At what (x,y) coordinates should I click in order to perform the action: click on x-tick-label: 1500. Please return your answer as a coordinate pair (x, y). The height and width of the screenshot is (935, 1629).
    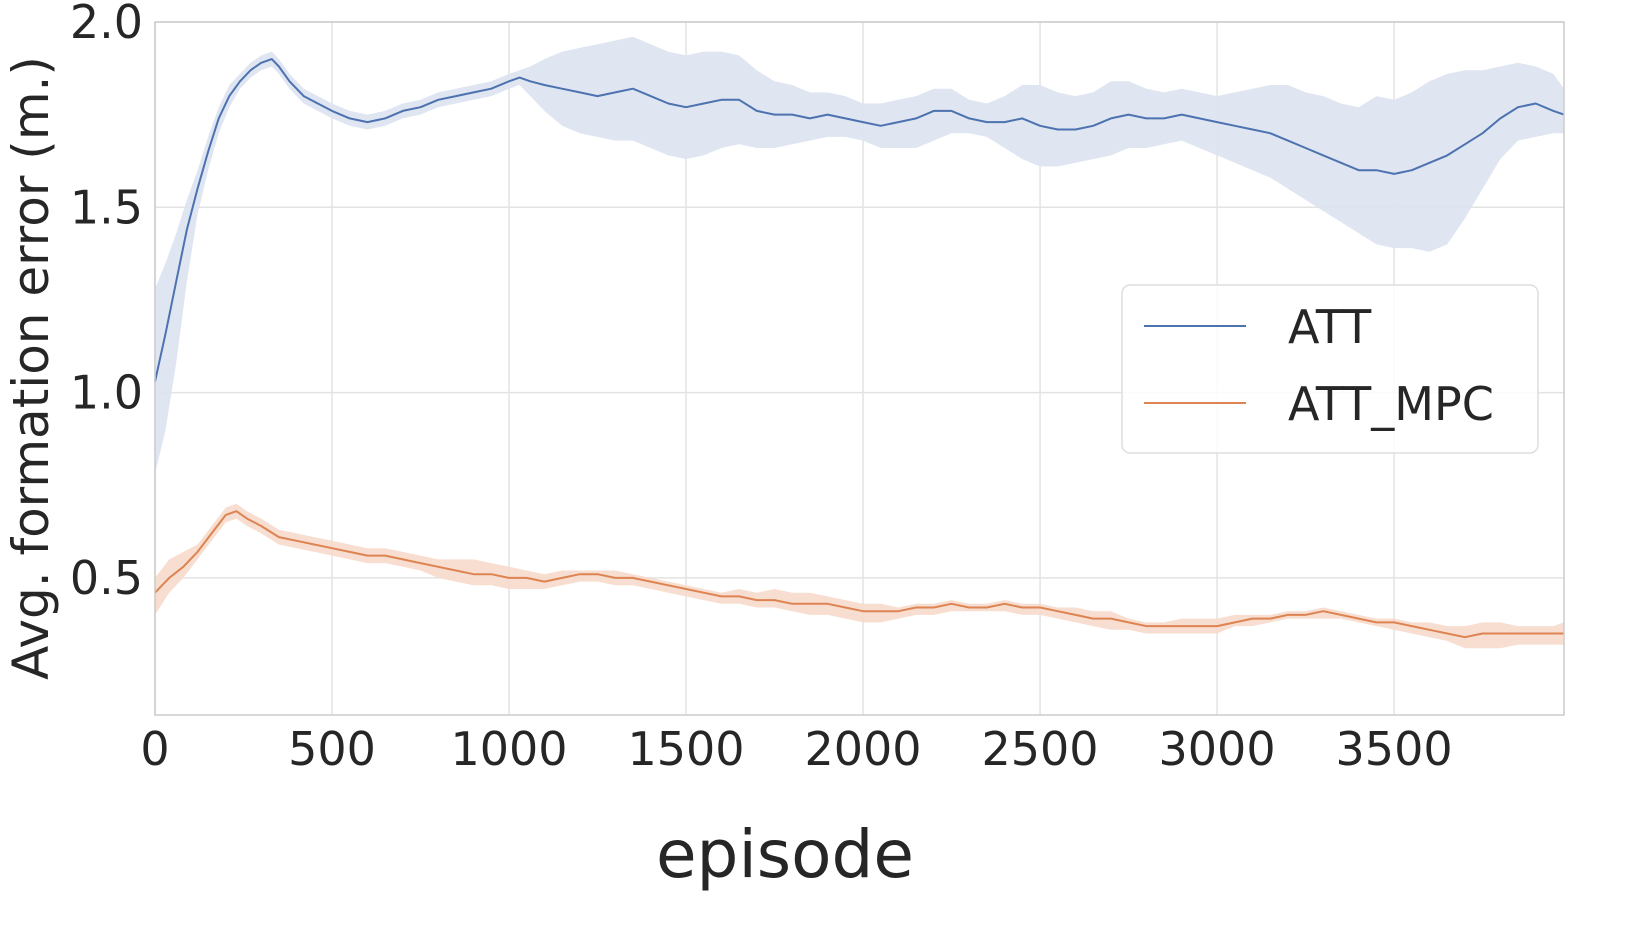
    Looking at the image, I should click on (685, 749).